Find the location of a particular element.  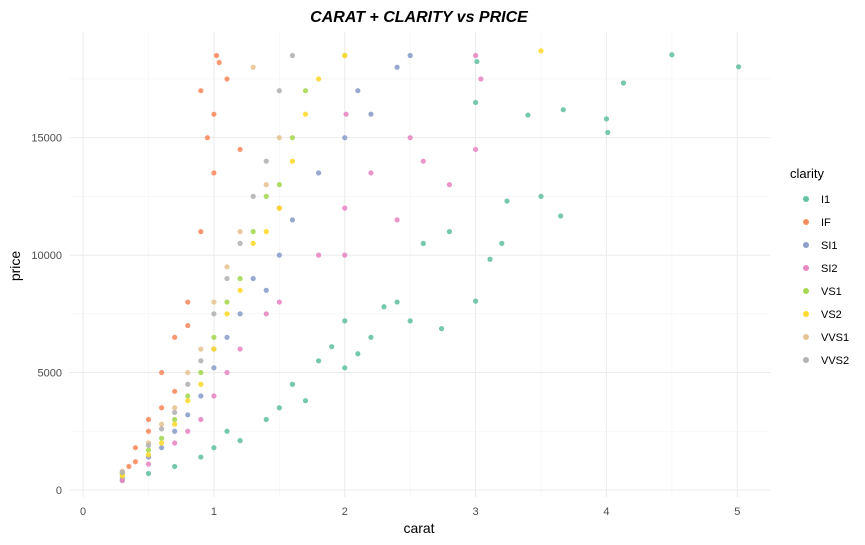

legend-label: IF is located at coordinates (826, 223).